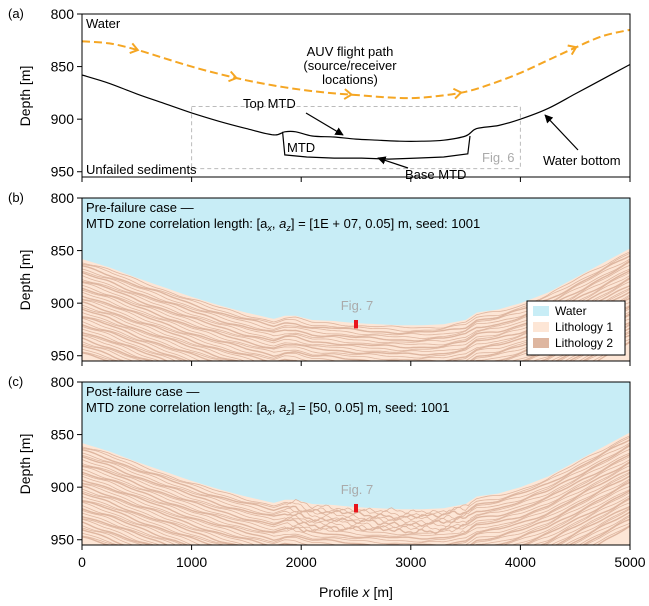 This screenshot has height=606, width=649. I want to click on label-fig6-ref: Fig. 6, so click(498, 157).